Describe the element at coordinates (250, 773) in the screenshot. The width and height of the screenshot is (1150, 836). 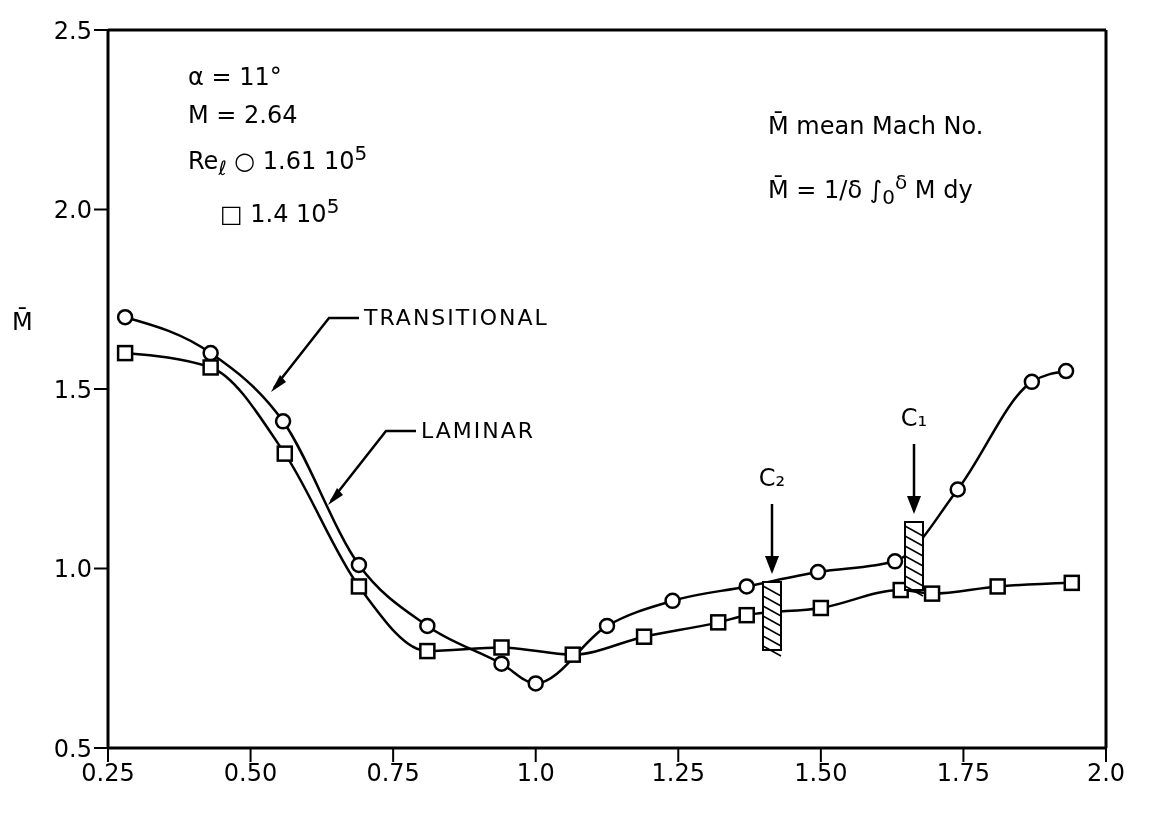
I see `x-tick-label: 0.50` at that location.